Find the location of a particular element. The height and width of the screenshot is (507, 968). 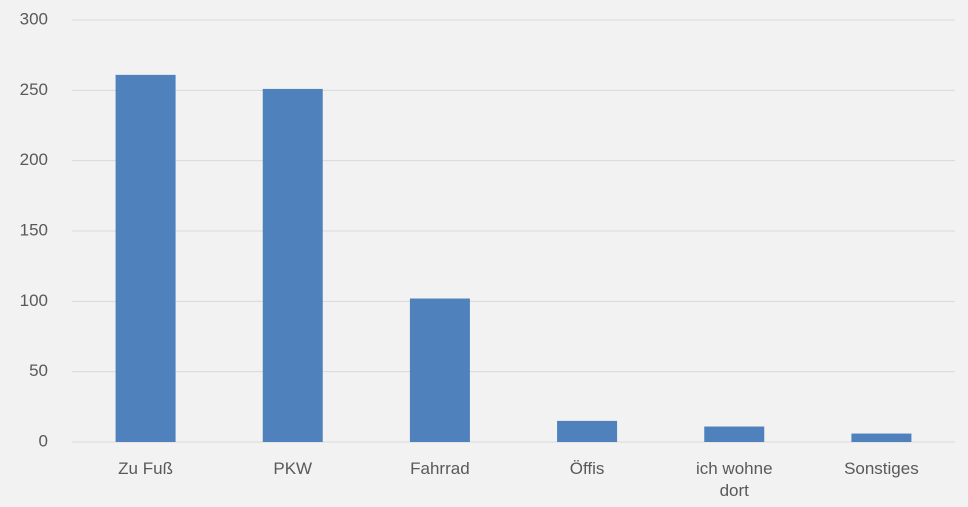

y-tick-label: 50 is located at coordinates (38, 370).